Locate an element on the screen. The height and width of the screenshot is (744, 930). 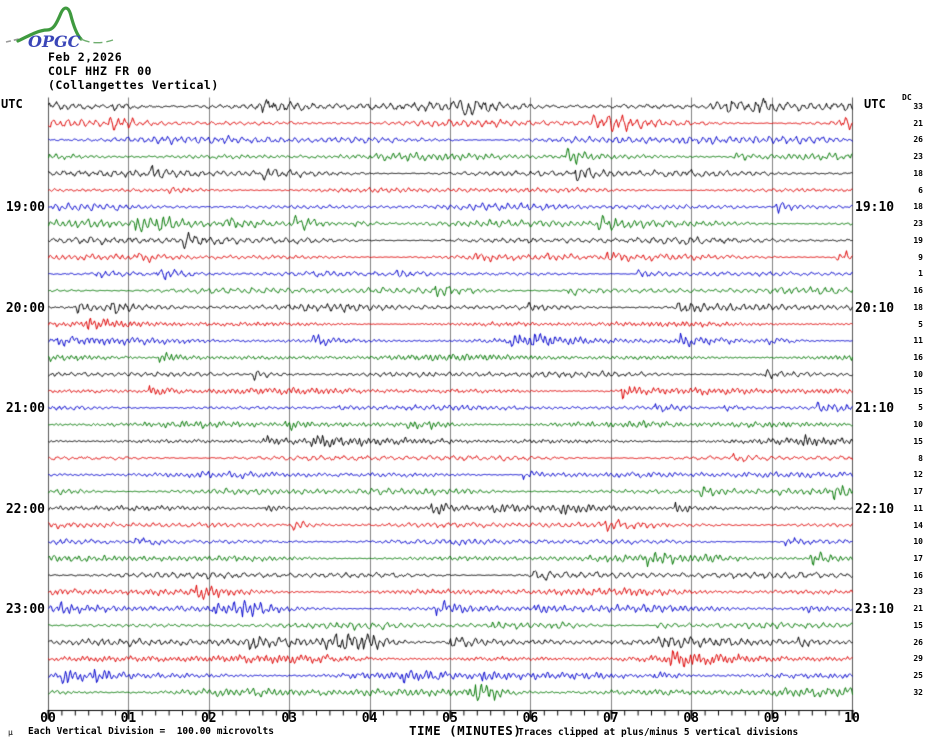
logo-curve-icon is located at coordinates (49, 24).